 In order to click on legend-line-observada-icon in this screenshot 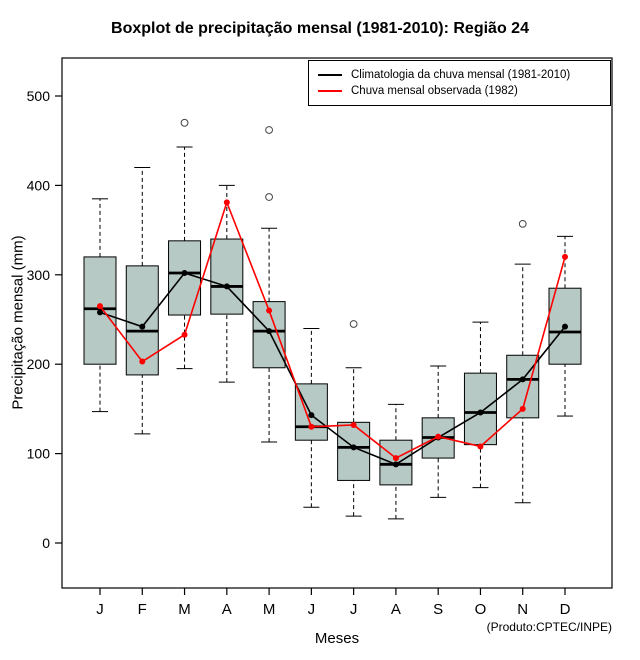, I will do `click(330, 91)`.